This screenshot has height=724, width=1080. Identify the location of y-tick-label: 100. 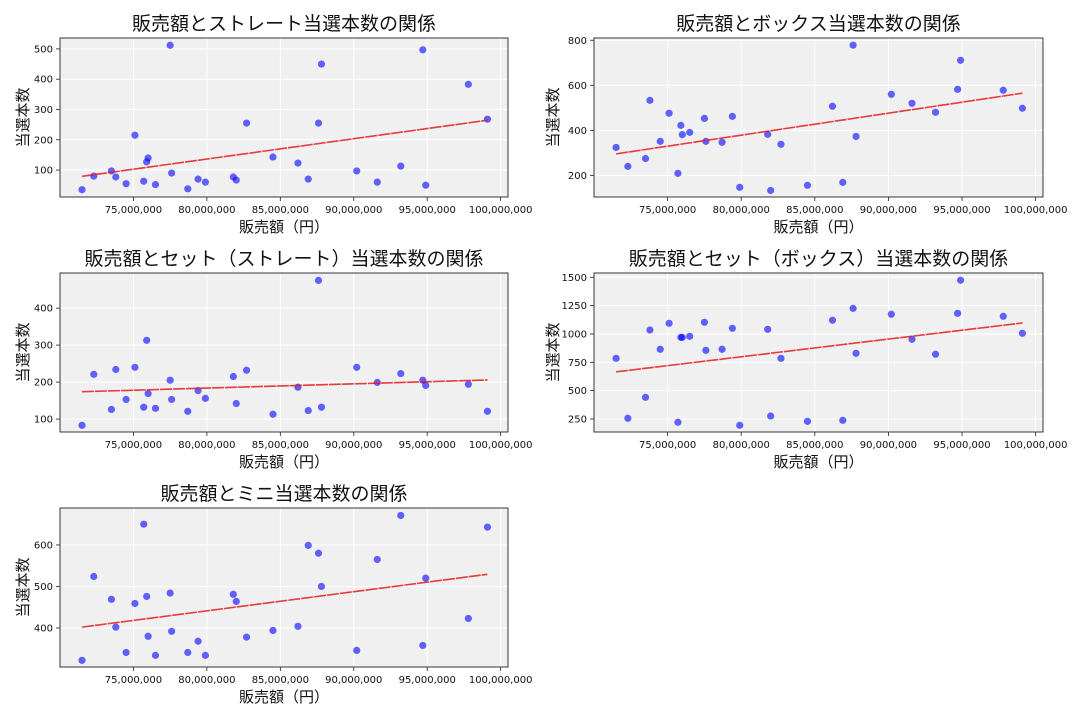
(43, 171).